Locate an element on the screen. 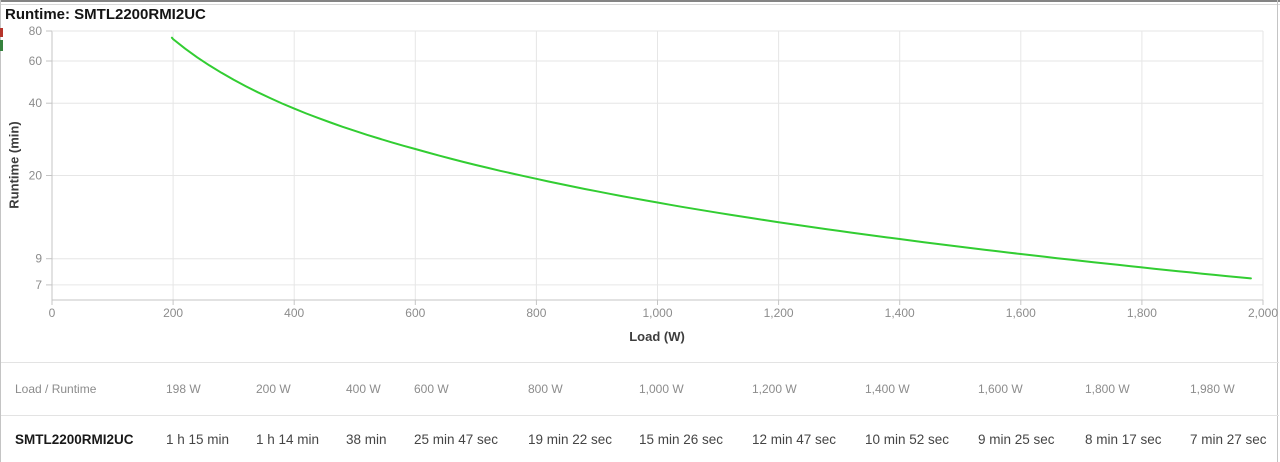  x-tick-label: 1,200 is located at coordinates (779, 313).